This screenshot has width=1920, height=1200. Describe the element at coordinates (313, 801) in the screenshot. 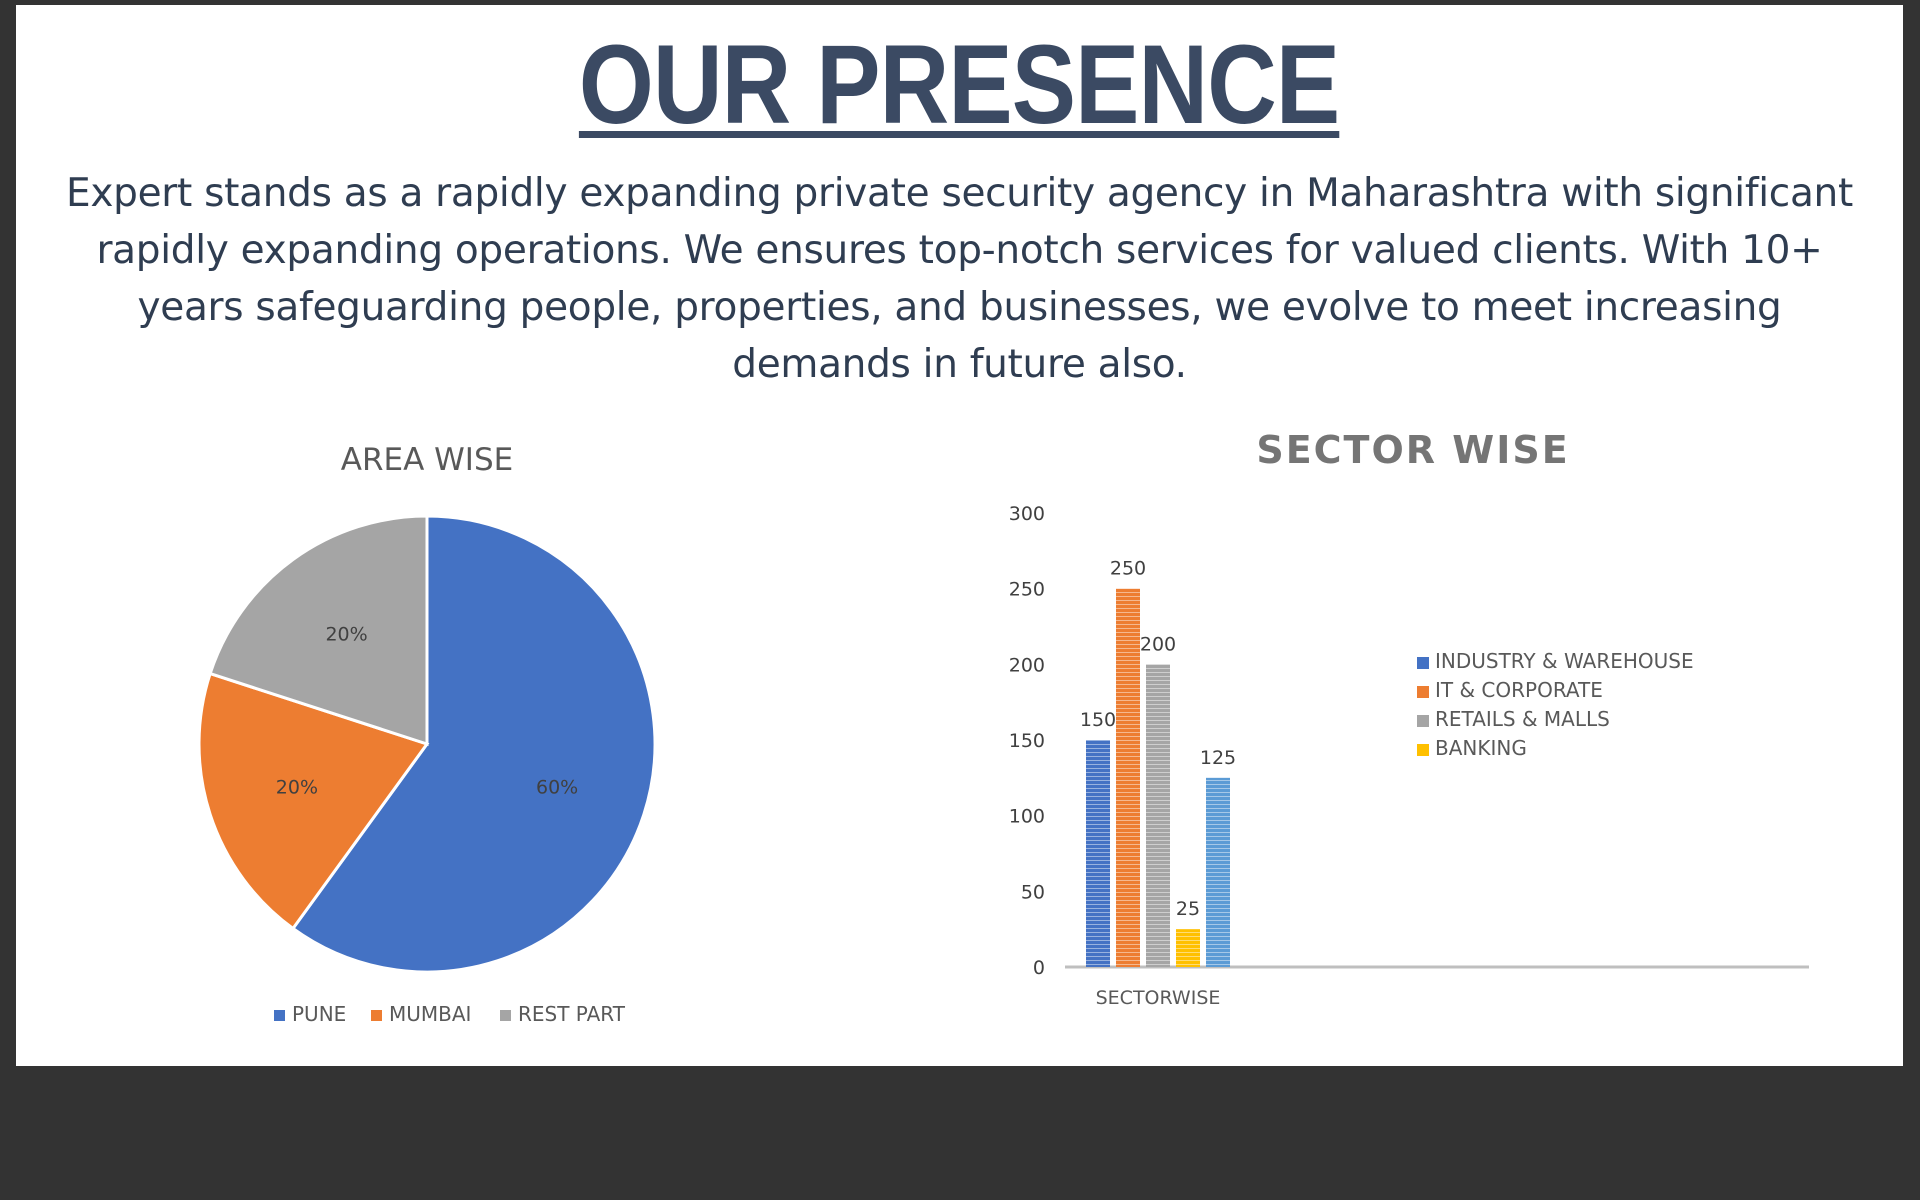

I see `pie-slice-mumbai` at that location.